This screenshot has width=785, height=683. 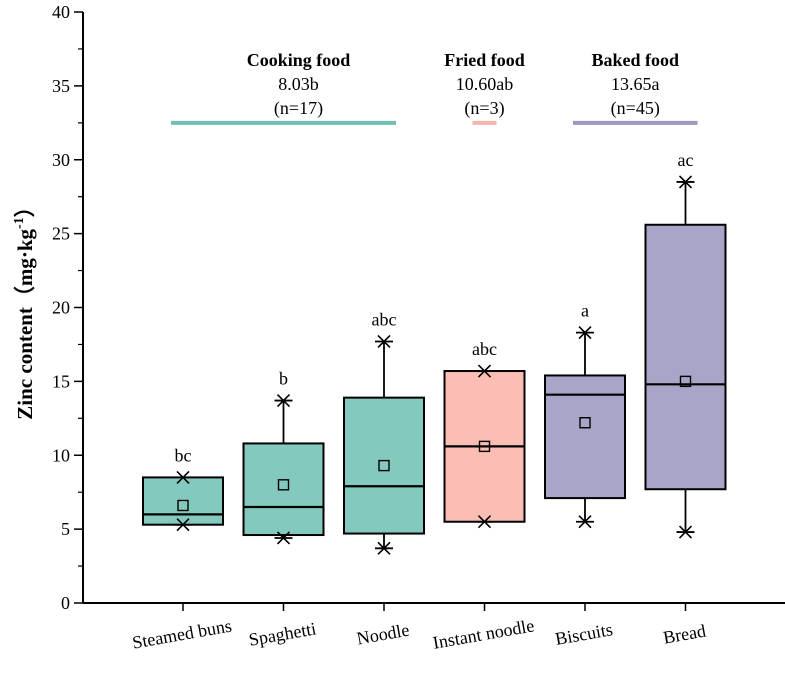 What do you see at coordinates (61, 12) in the screenshot?
I see `y-tick-label: 40` at bounding box center [61, 12].